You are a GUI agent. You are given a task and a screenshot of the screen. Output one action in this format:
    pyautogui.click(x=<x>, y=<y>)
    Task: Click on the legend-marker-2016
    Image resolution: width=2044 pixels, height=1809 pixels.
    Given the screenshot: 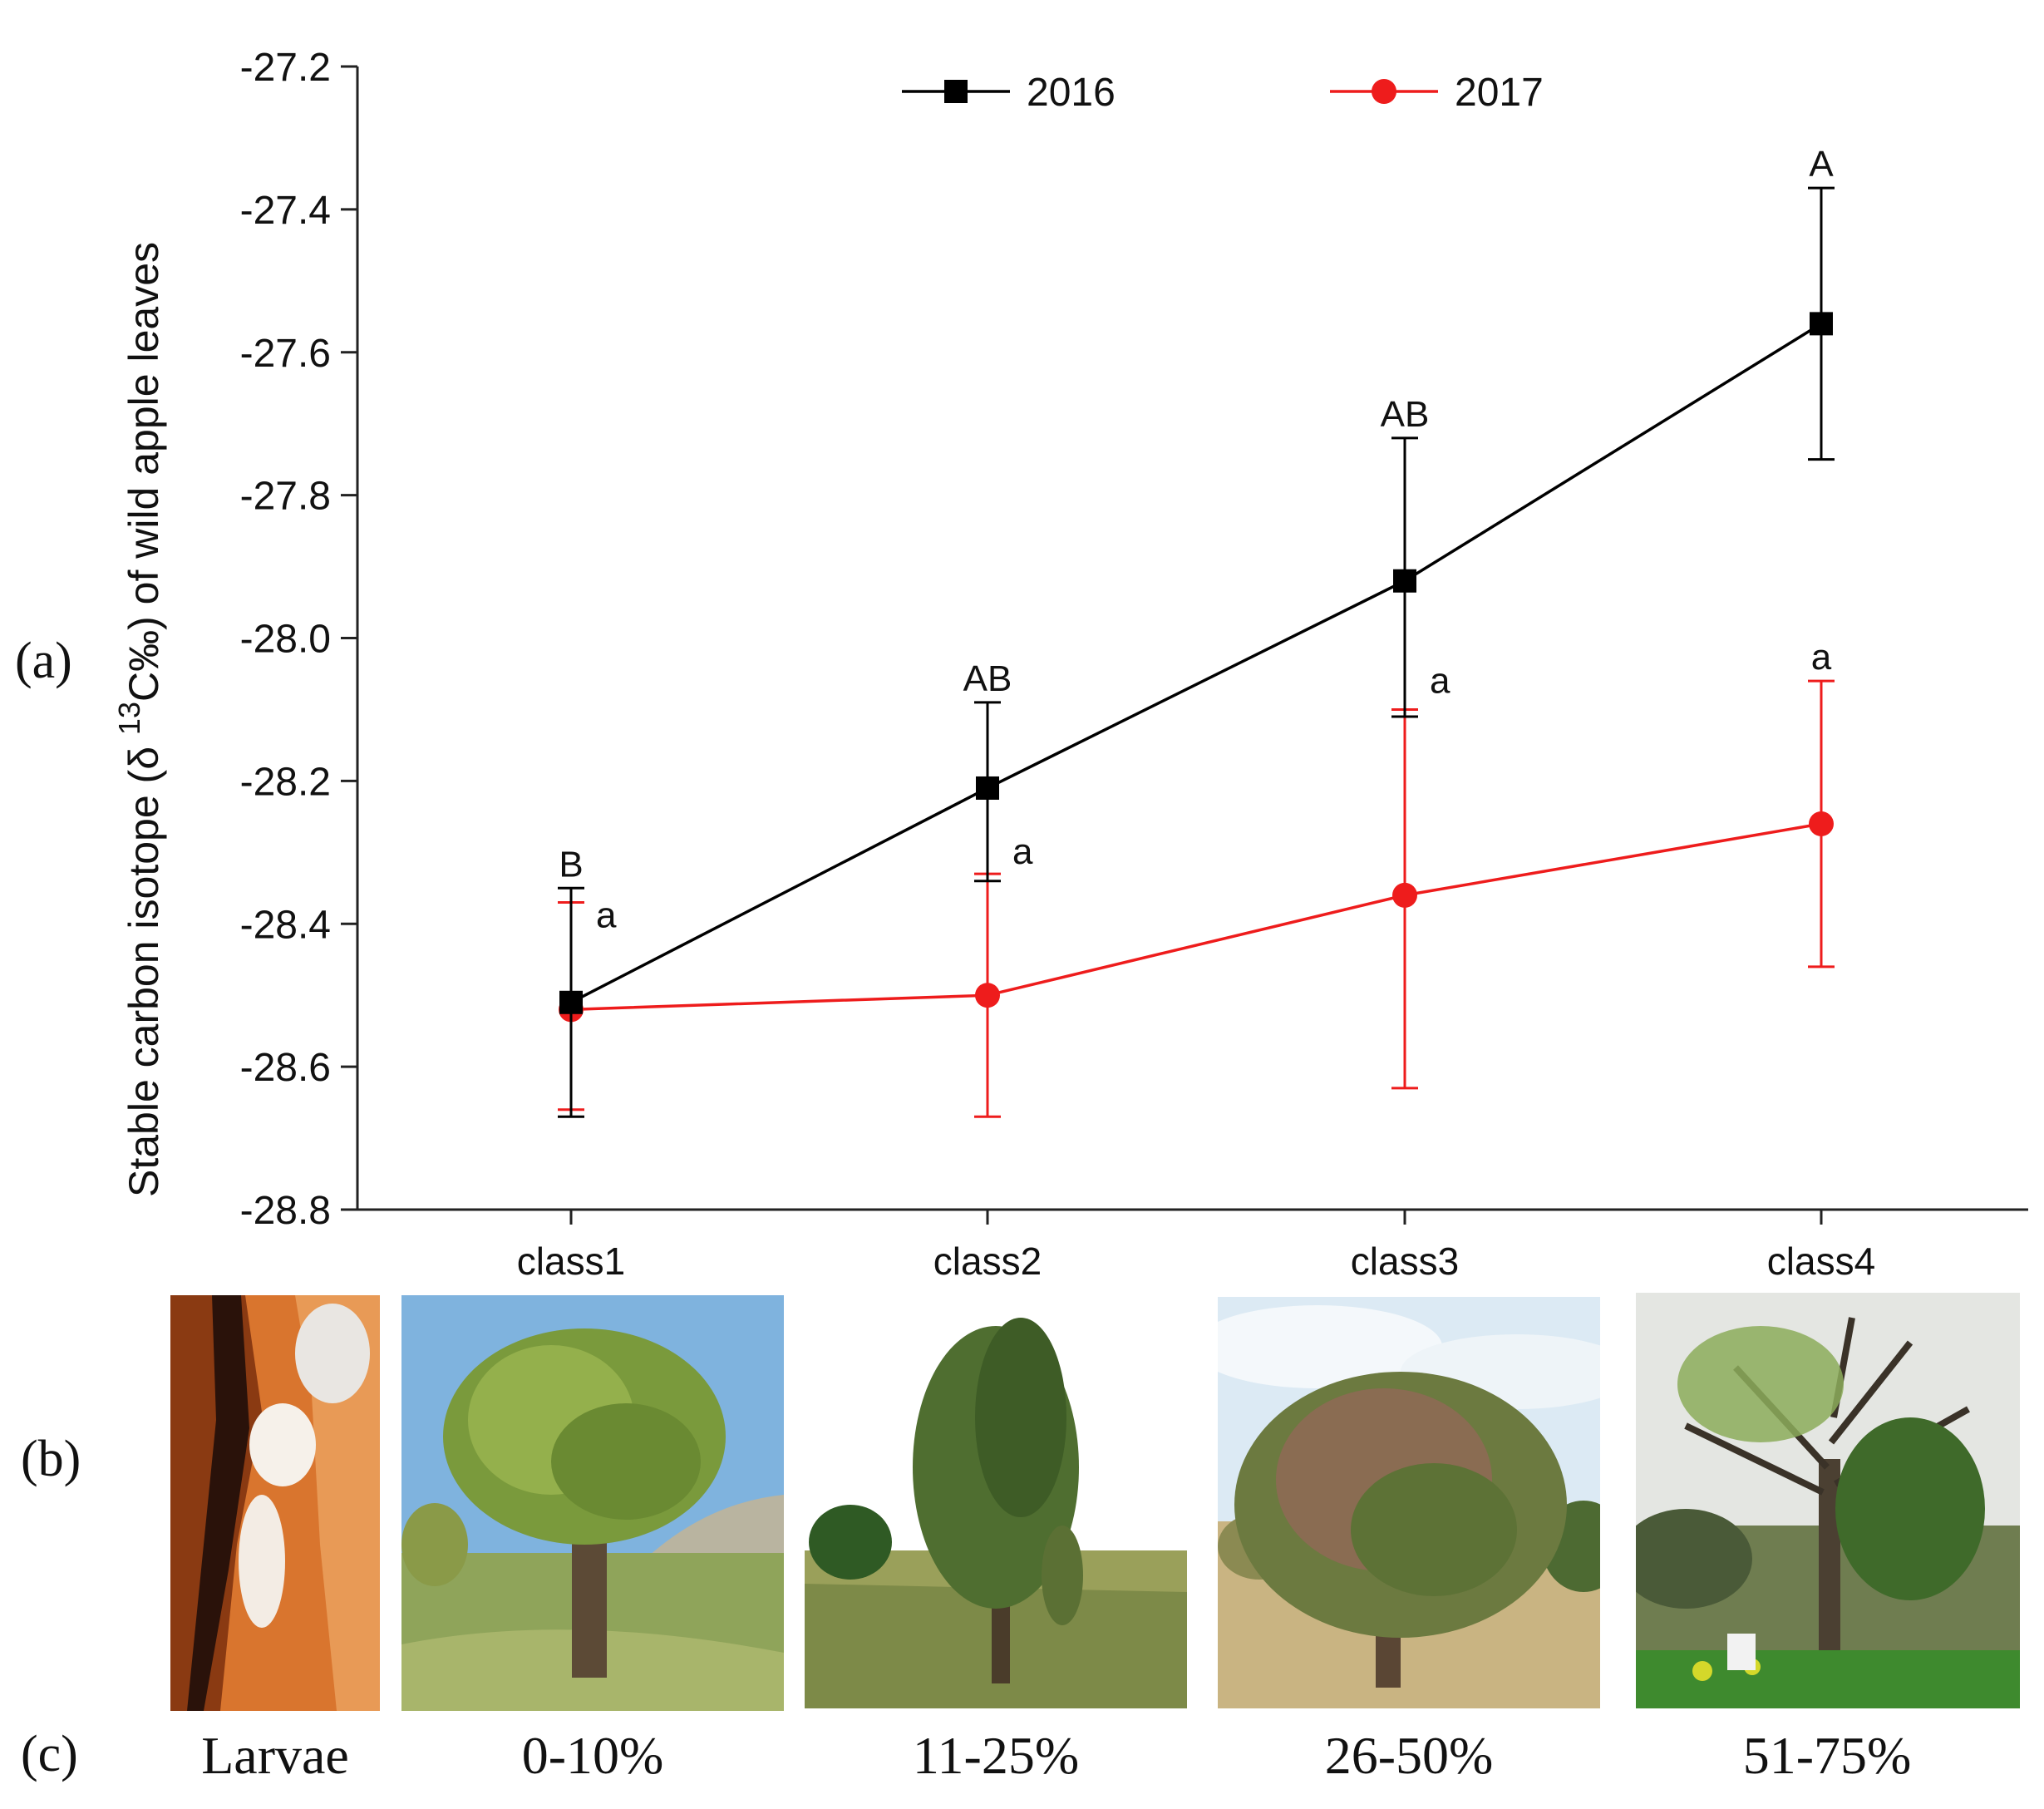 What is the action you would take?
    pyautogui.click(x=956, y=91)
    